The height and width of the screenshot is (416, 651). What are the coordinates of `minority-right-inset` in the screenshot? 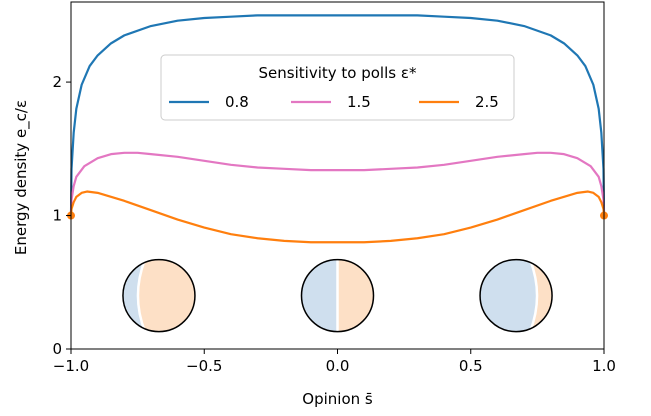 It's located at (516, 295).